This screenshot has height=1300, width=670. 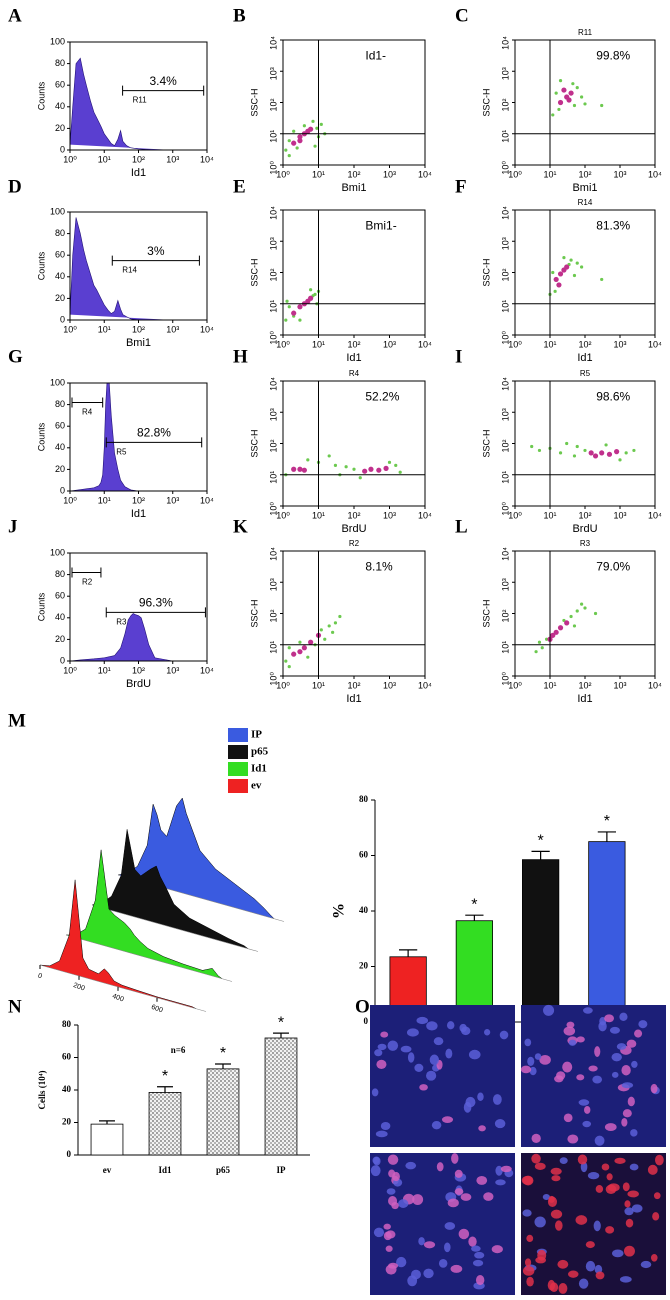 What do you see at coordinates (584, 529) in the screenshot?
I see `x-axis-label: BrdU` at bounding box center [584, 529].